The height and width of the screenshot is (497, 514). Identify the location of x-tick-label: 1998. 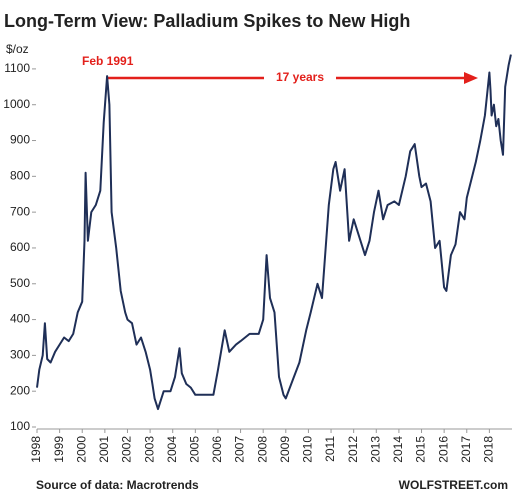
(36, 449).